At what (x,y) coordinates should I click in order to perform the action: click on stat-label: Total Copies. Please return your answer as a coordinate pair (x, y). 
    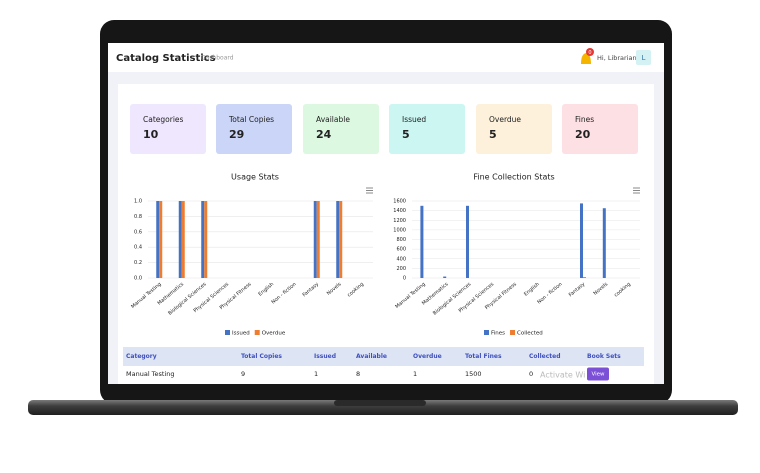
    Looking at the image, I should click on (251, 119).